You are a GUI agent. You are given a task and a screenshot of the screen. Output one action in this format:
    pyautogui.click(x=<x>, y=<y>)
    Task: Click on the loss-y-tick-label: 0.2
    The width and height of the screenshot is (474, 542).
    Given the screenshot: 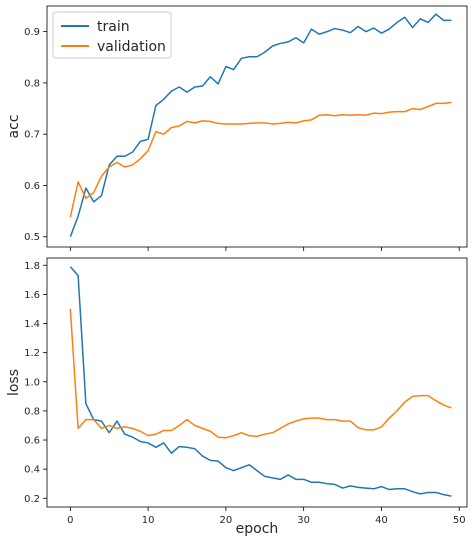 What is the action you would take?
    pyautogui.click(x=32, y=499)
    